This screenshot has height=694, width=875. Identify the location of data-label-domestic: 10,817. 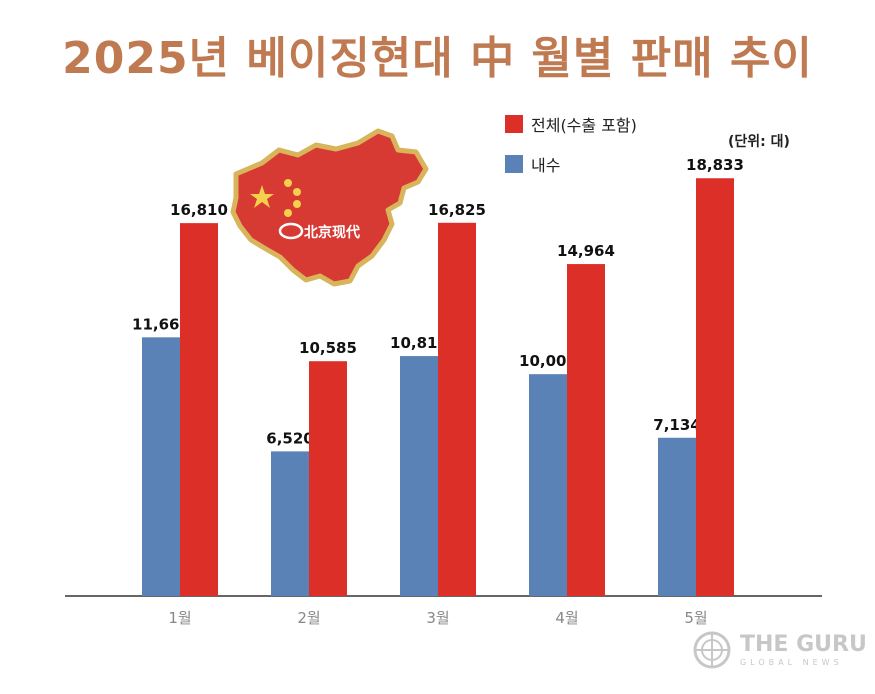
(419, 343).